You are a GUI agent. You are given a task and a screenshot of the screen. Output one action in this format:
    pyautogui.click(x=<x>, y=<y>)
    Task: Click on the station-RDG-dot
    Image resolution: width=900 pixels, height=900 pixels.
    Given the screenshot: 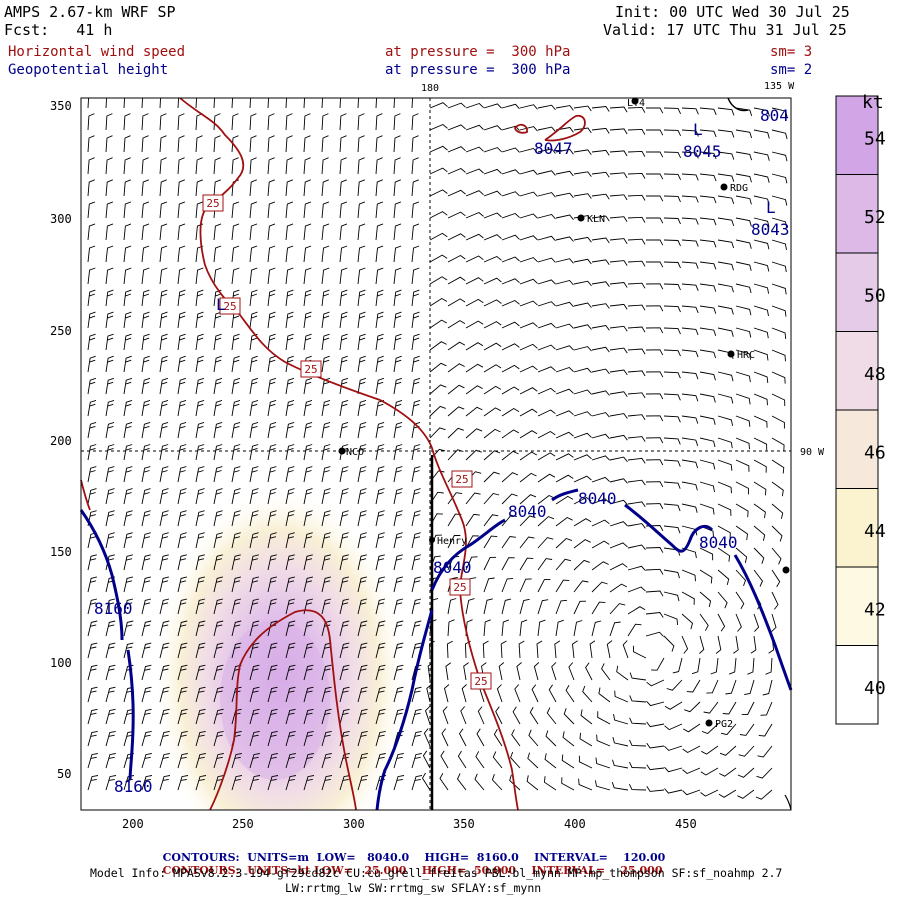 What is the action you would take?
    pyautogui.click(x=724, y=187)
    